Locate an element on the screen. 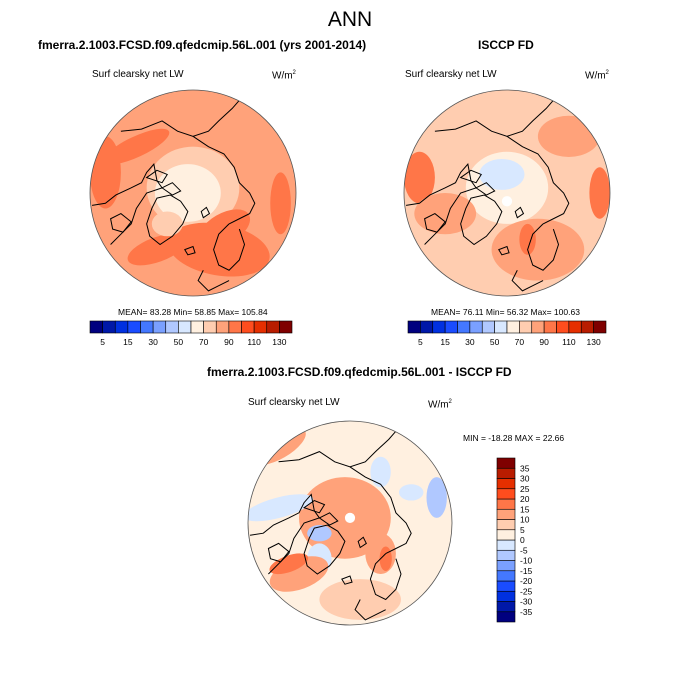  map-diff-coastlines is located at coordinates (330, 525).